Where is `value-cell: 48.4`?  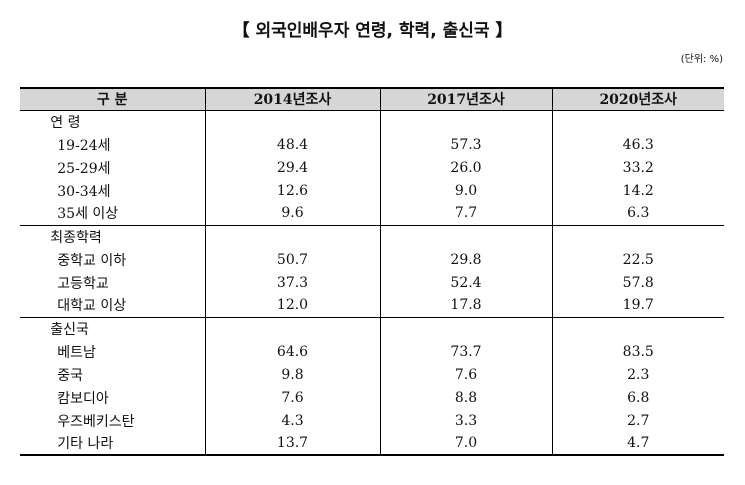
value-cell: 48.4 is located at coordinates (292, 144).